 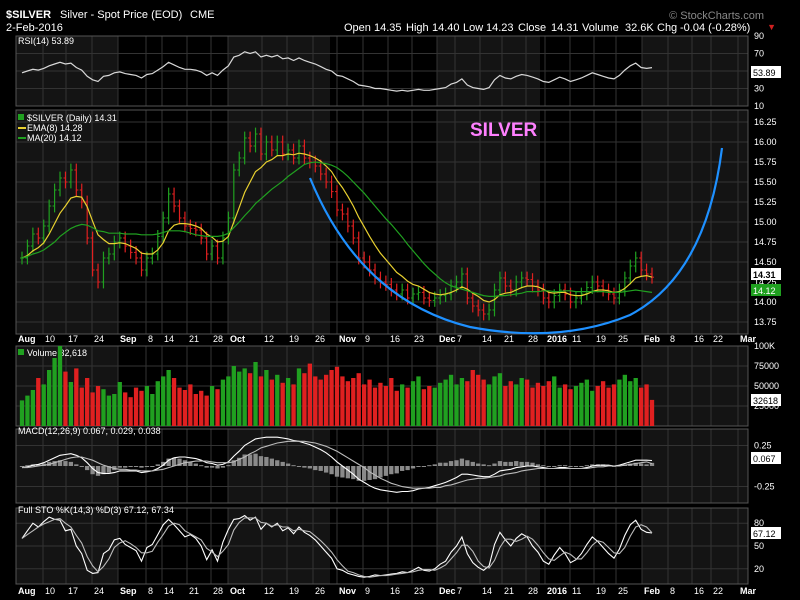 I want to click on x-axis-label: 23, so click(x=419, y=339).